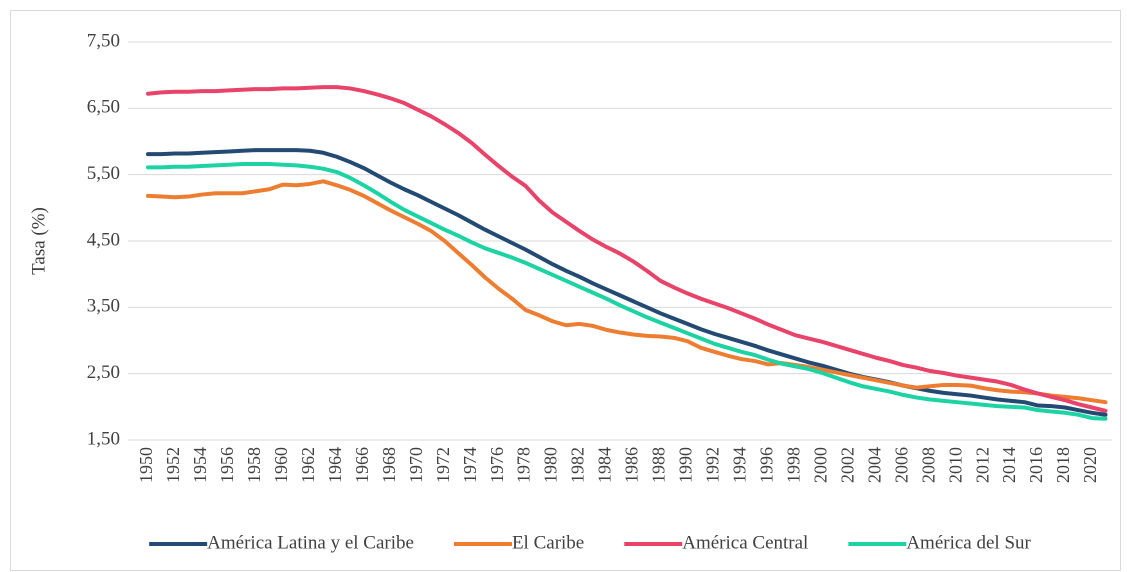  Describe the element at coordinates (605, 465) in the screenshot. I see `x-tick-label: 1984` at that location.